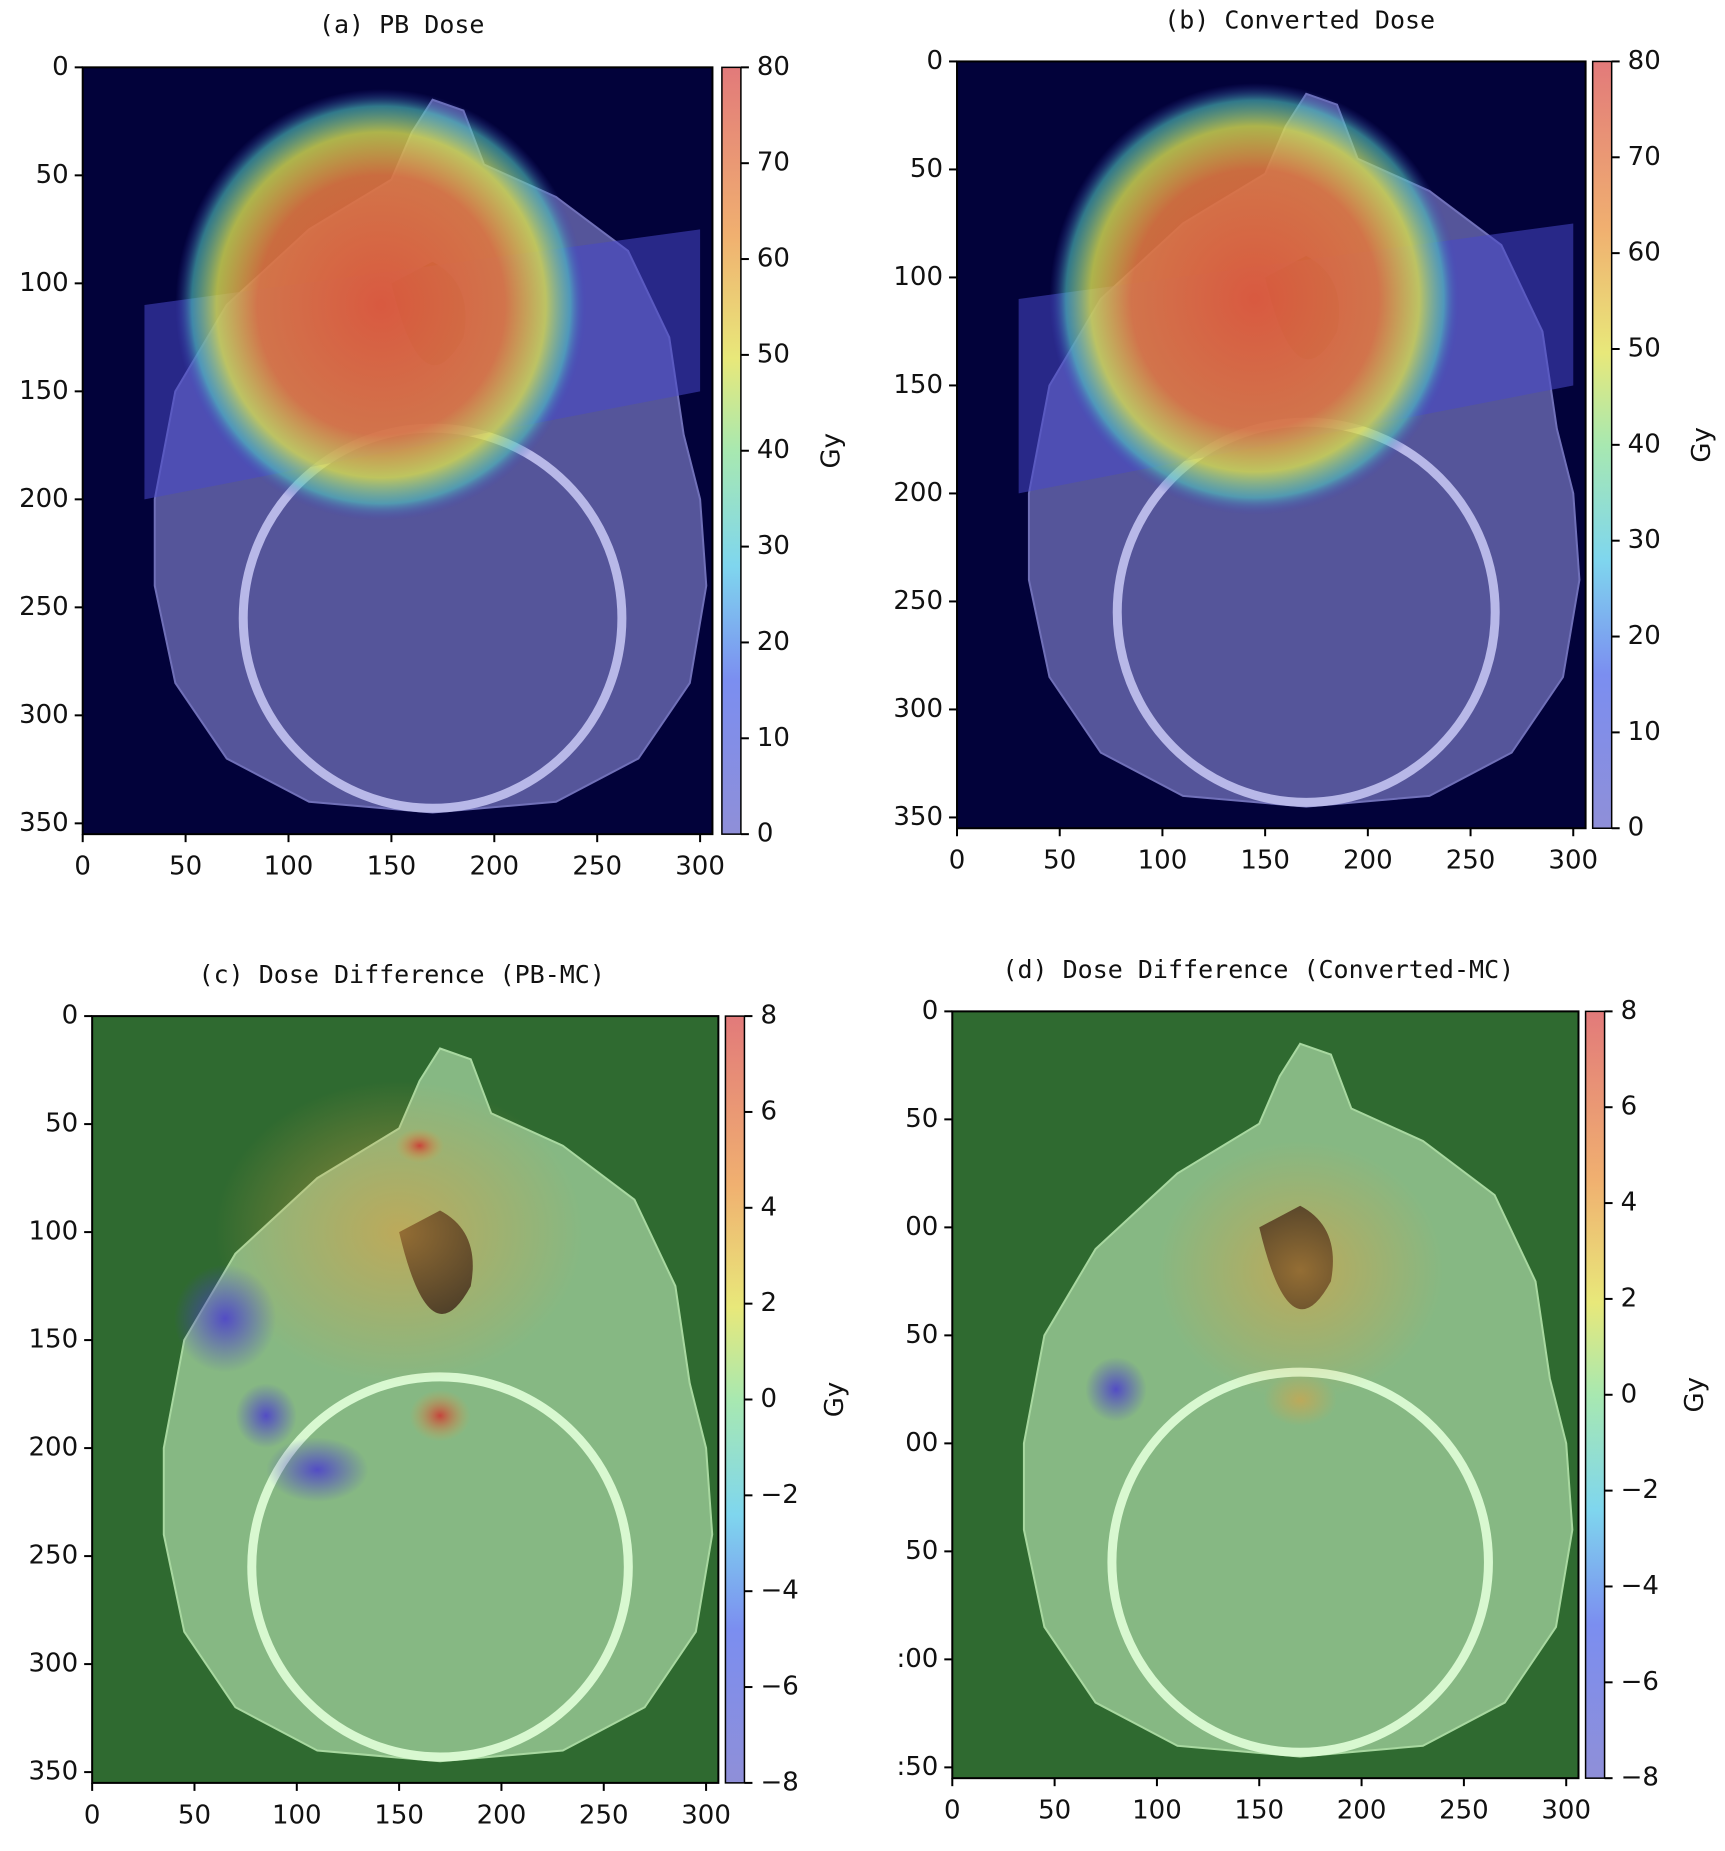  Describe the element at coordinates (917, 1659) in the screenshot. I see `y-tick-label: :00` at that location.